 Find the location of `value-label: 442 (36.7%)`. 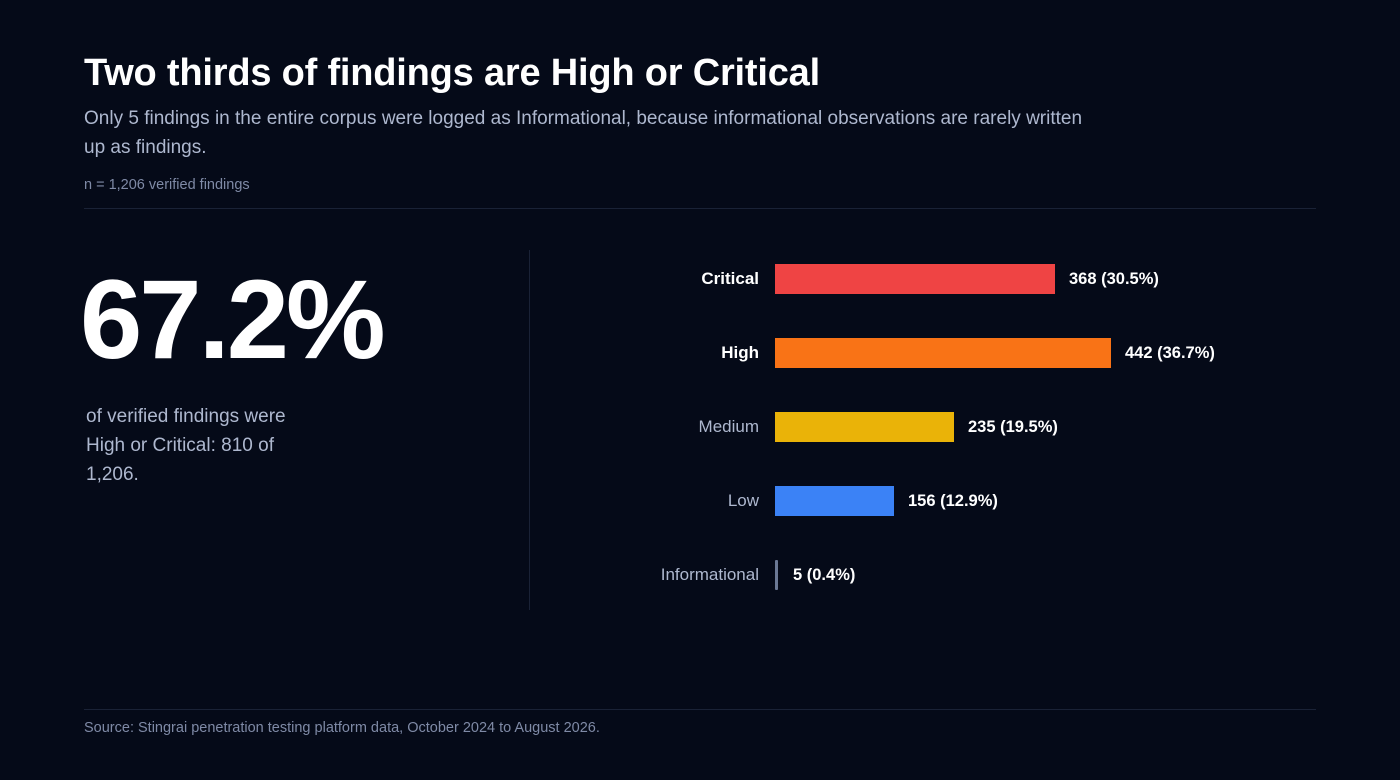

value-label: 442 (36.7%) is located at coordinates (1170, 353).